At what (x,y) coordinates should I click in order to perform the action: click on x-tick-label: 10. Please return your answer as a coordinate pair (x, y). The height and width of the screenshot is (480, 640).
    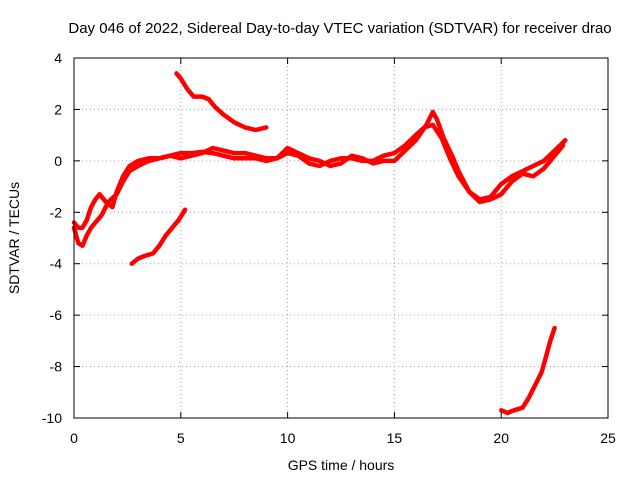
    Looking at the image, I should click on (288, 438).